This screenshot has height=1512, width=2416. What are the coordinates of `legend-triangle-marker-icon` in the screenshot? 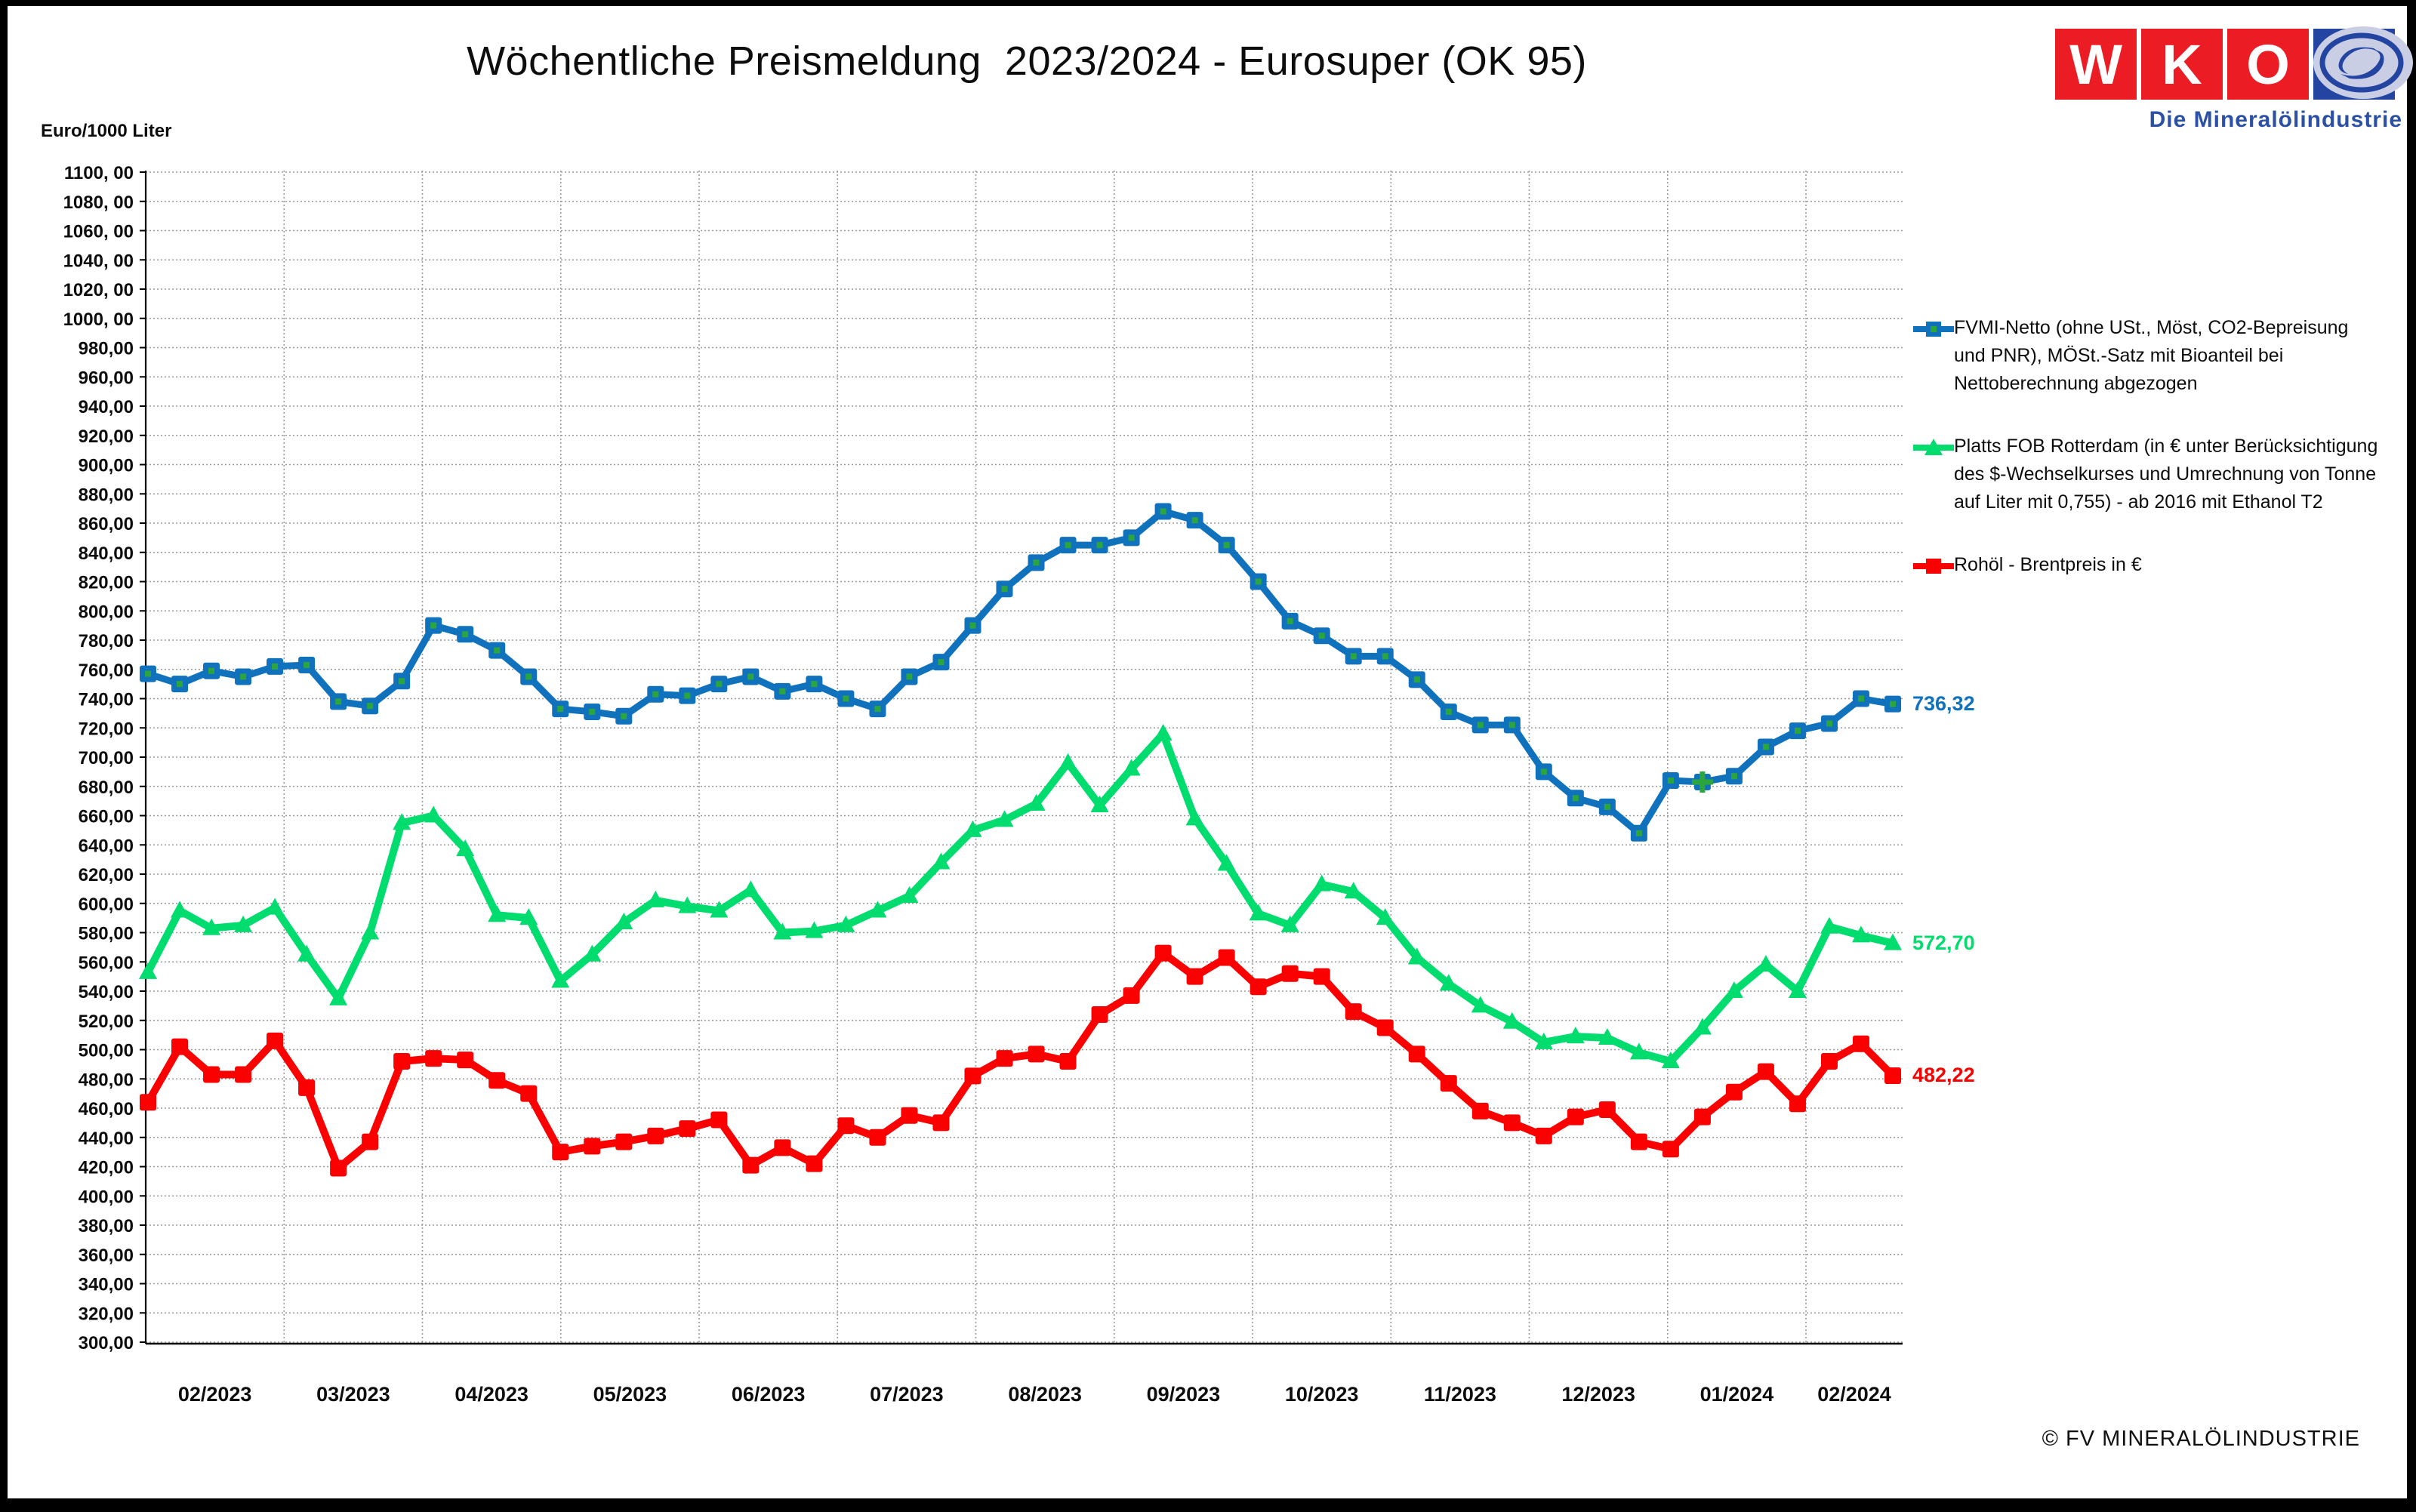 It's located at (1933, 447).